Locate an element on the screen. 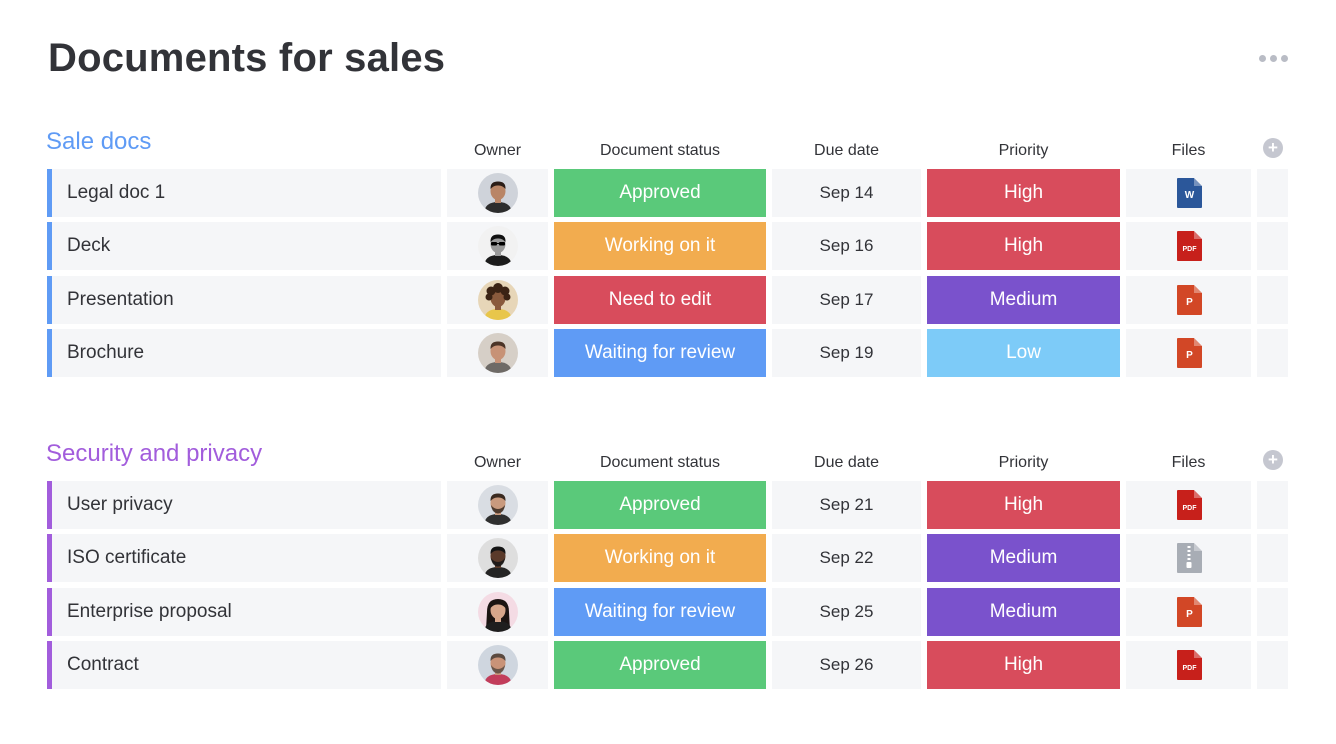 The width and height of the screenshot is (1336, 744). due-date-cell: Sep 21 is located at coordinates (846, 505).